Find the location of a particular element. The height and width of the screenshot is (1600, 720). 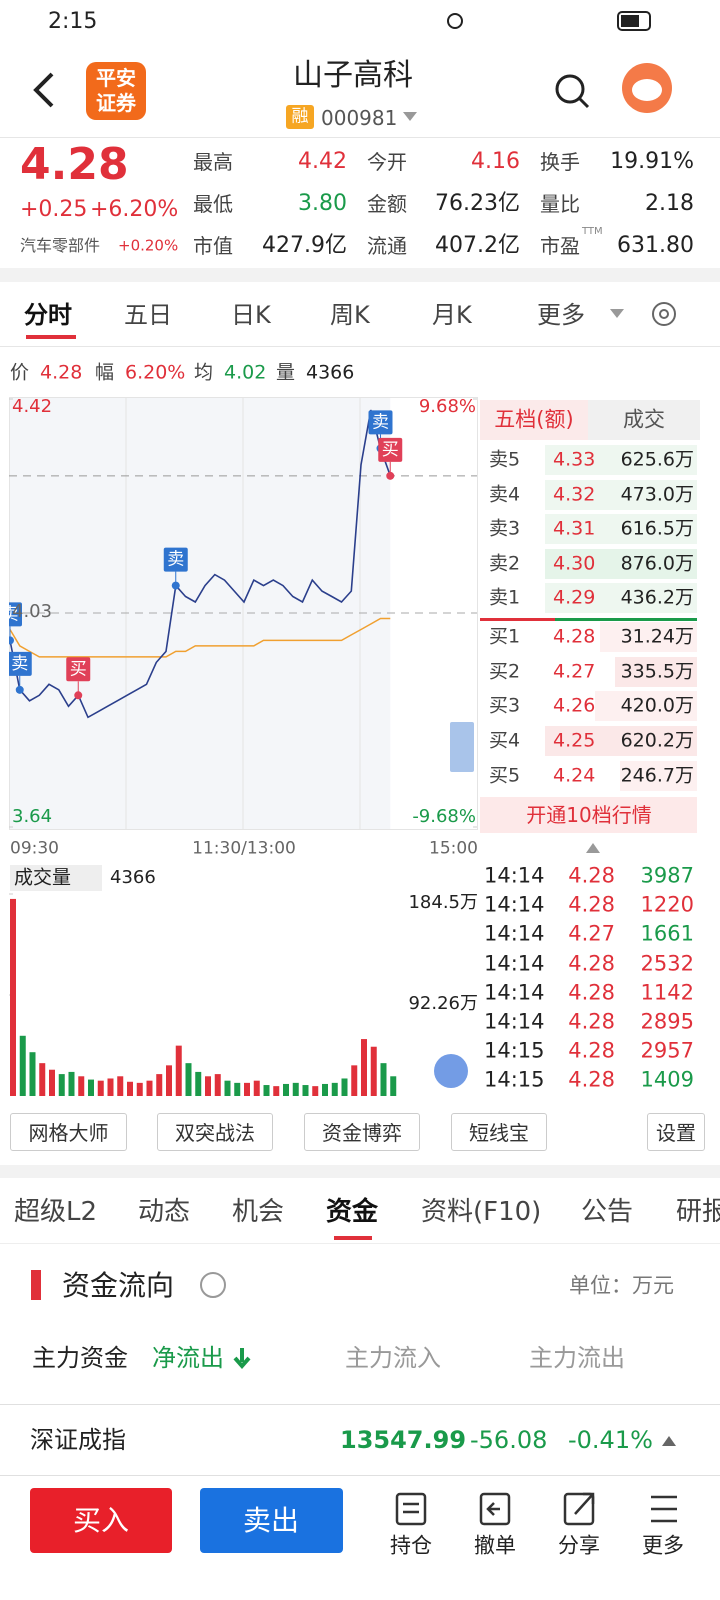

chart-tab: 分时 is located at coordinates (48, 315).